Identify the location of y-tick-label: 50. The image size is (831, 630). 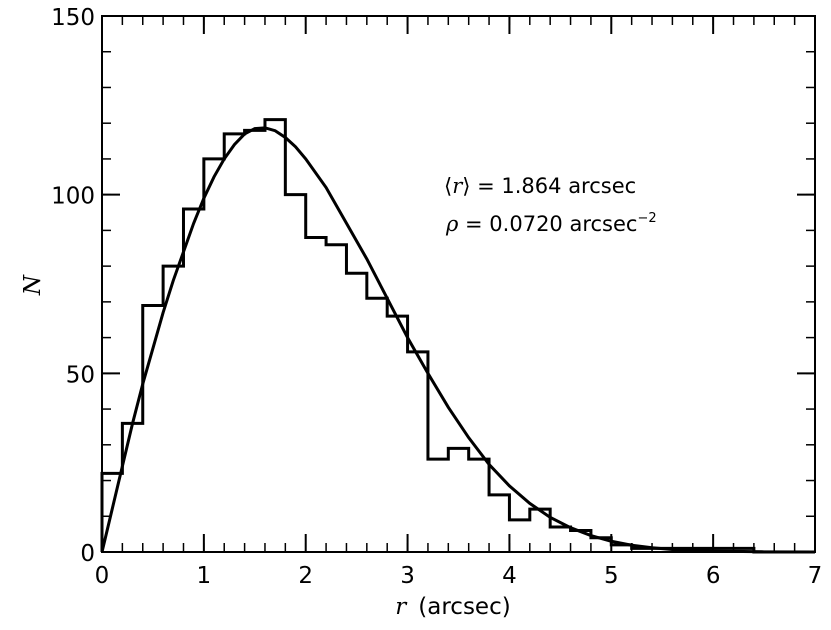
(80, 375).